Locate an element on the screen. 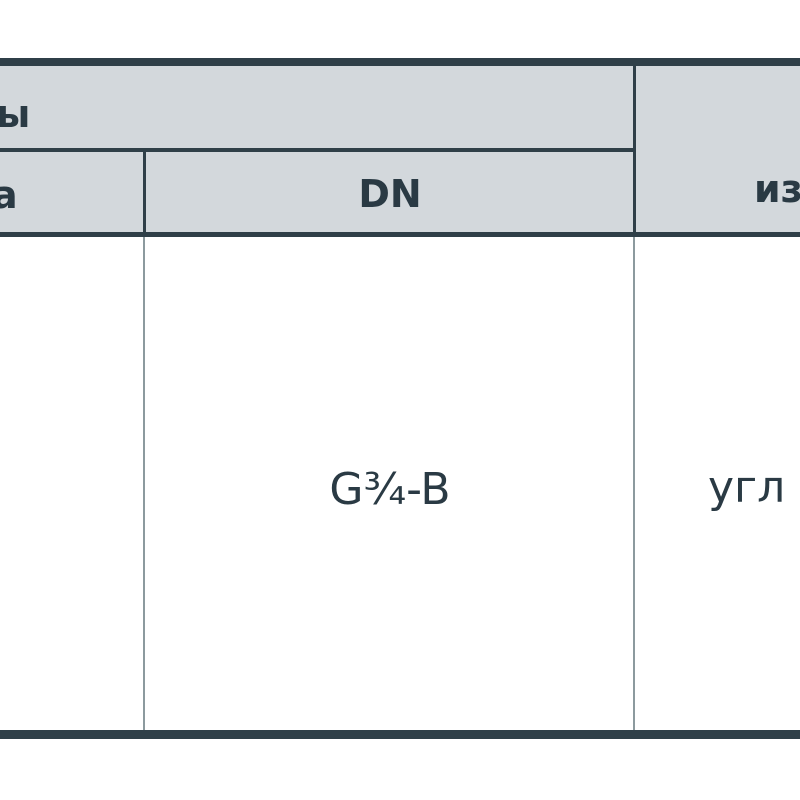 This screenshot has width=800, height=800. table-bottom-border is located at coordinates (400, 734).